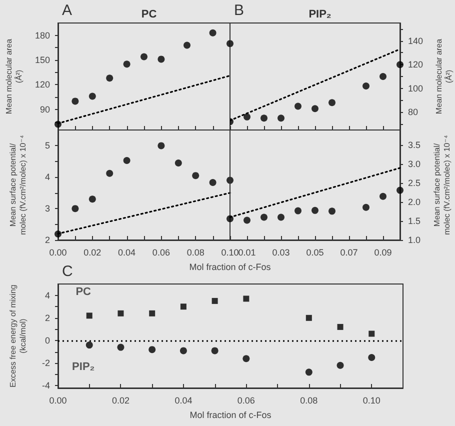 The image size is (455, 426). What do you see at coordinates (47, 341) in the screenshot?
I see `y-tick-label: 0` at bounding box center [47, 341].